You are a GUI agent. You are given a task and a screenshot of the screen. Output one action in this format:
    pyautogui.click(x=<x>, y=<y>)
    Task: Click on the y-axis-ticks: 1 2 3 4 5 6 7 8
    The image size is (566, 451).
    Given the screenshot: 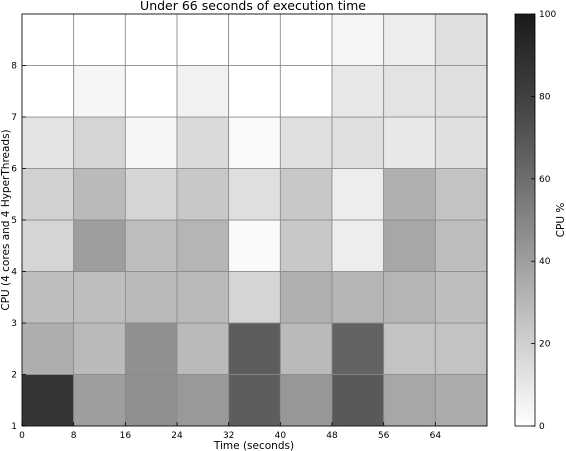 What is the action you would take?
    pyautogui.click(x=18, y=247)
    